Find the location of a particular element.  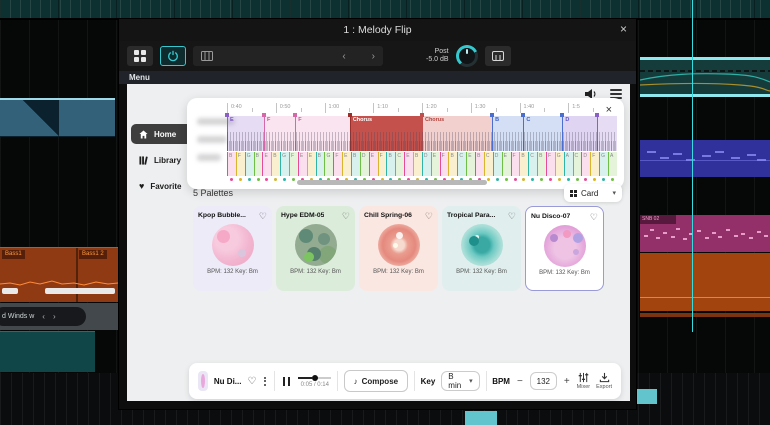

audio-clip-orange is located at coordinates (705, 285).